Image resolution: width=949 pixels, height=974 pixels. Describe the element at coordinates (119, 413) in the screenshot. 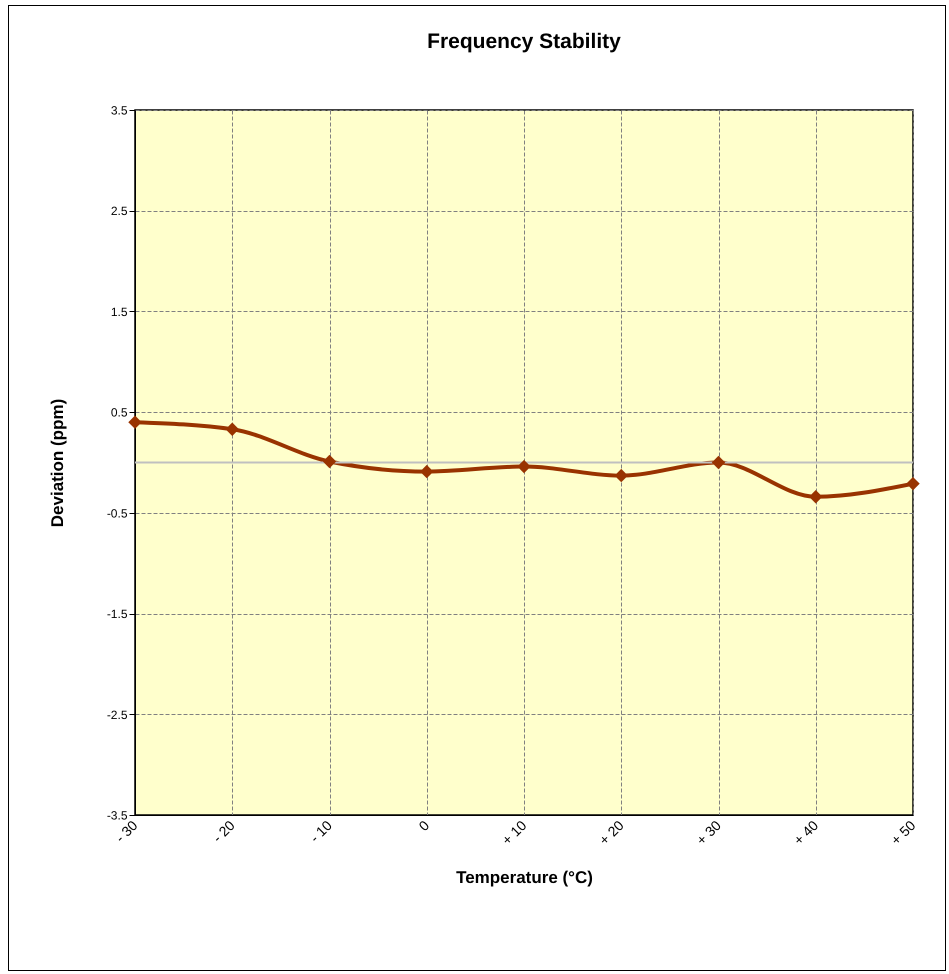

I see `y-tick-label: 0.5` at that location.